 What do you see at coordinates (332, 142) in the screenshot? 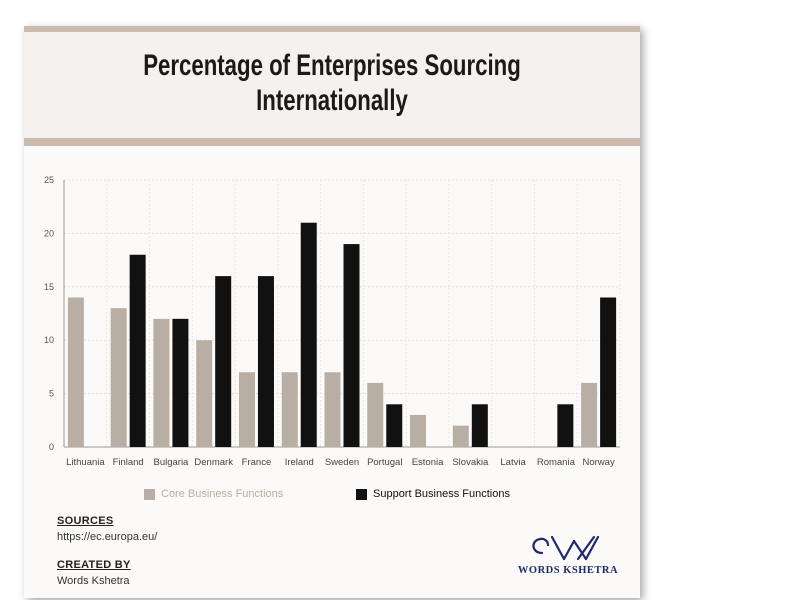
I see `title-rule` at bounding box center [332, 142].